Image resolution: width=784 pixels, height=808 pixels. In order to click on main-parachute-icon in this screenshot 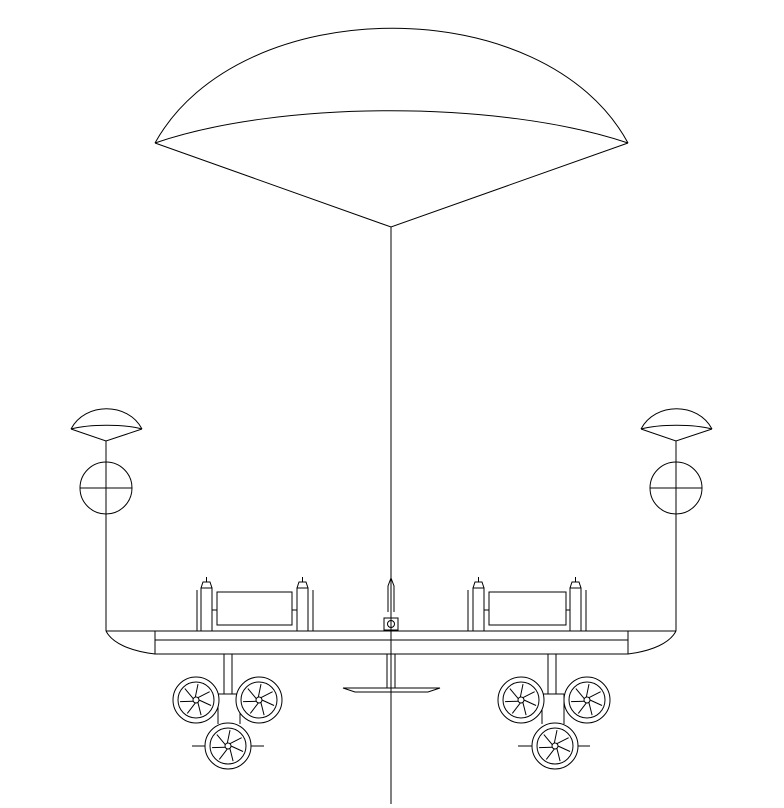, I will do `click(391, 127)`.